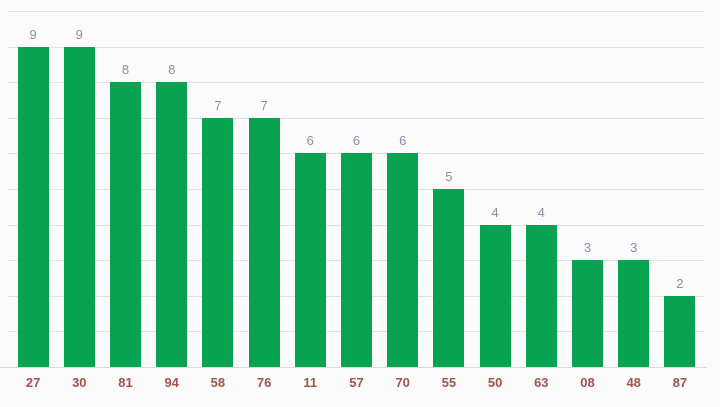  I want to click on x-axis-label: 50, so click(495, 382).